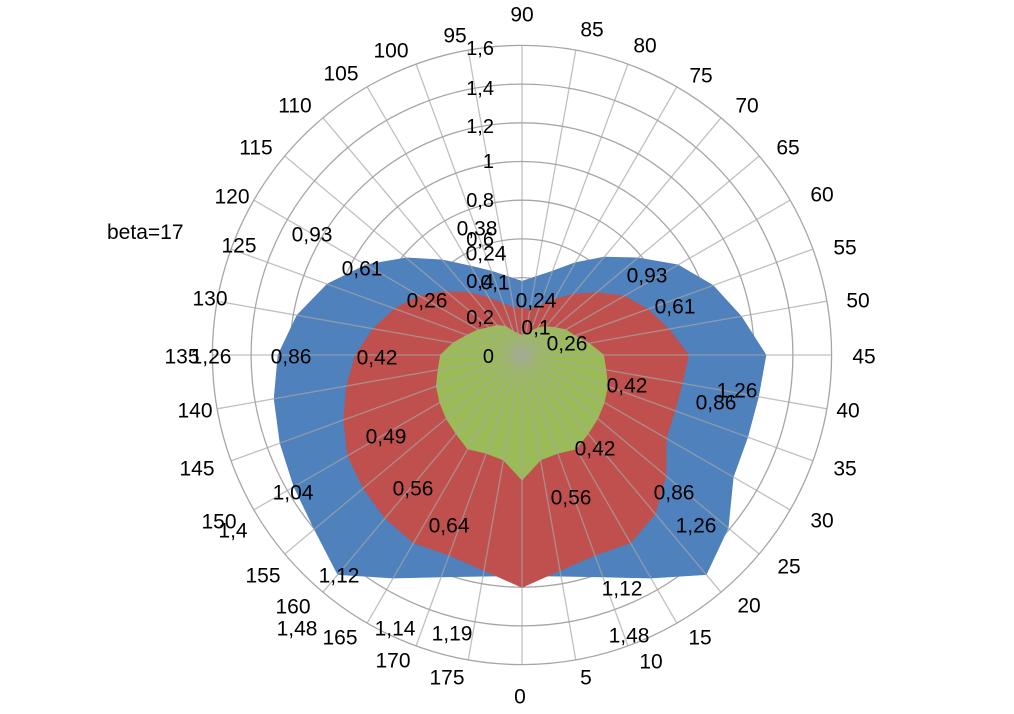  What do you see at coordinates (700, 76) in the screenshot?
I see `category-label: 75` at bounding box center [700, 76].